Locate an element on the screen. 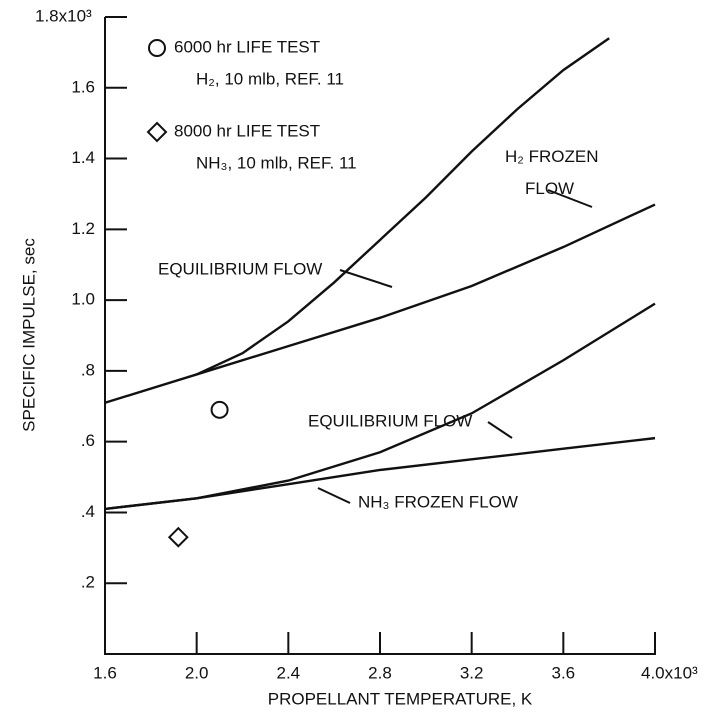 The width and height of the screenshot is (705, 715). legend-detail: NH₃, 10 mlb, REF. 11 is located at coordinates (276, 162).